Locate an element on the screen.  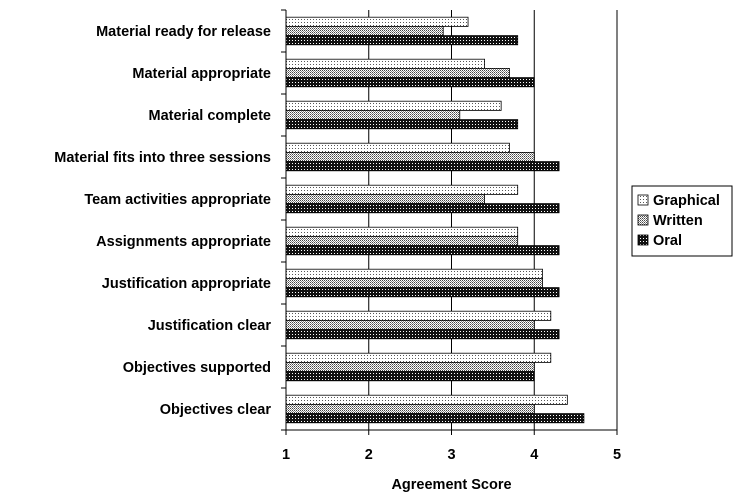
legend: Graphical Written Oral is located at coordinates (682, 221).